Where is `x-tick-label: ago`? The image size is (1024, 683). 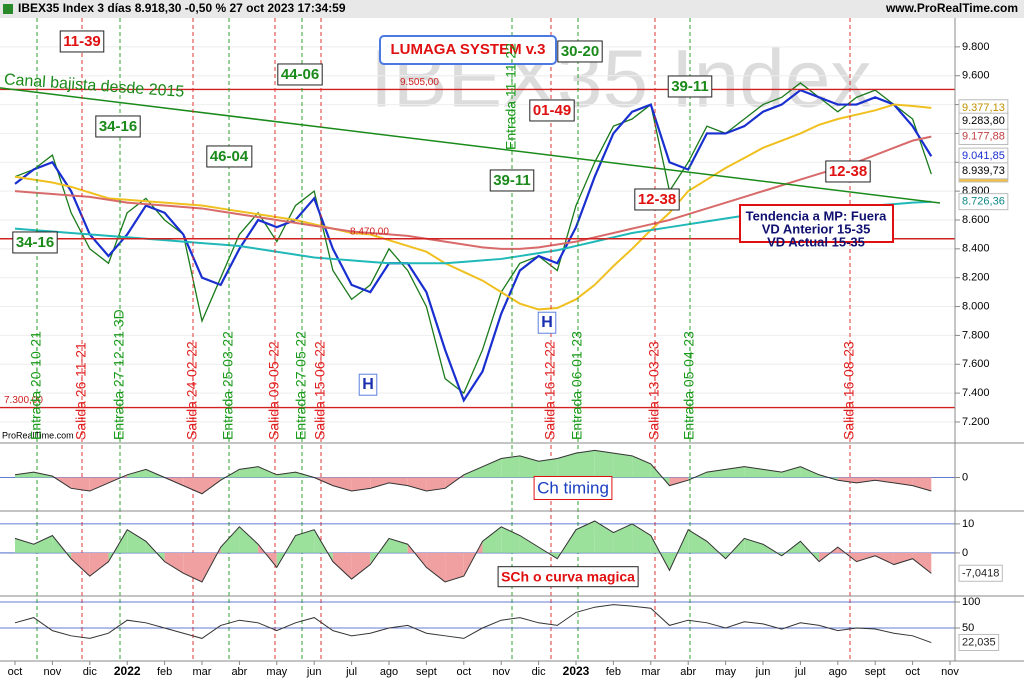
x-tick-label: ago is located at coordinates (838, 672).